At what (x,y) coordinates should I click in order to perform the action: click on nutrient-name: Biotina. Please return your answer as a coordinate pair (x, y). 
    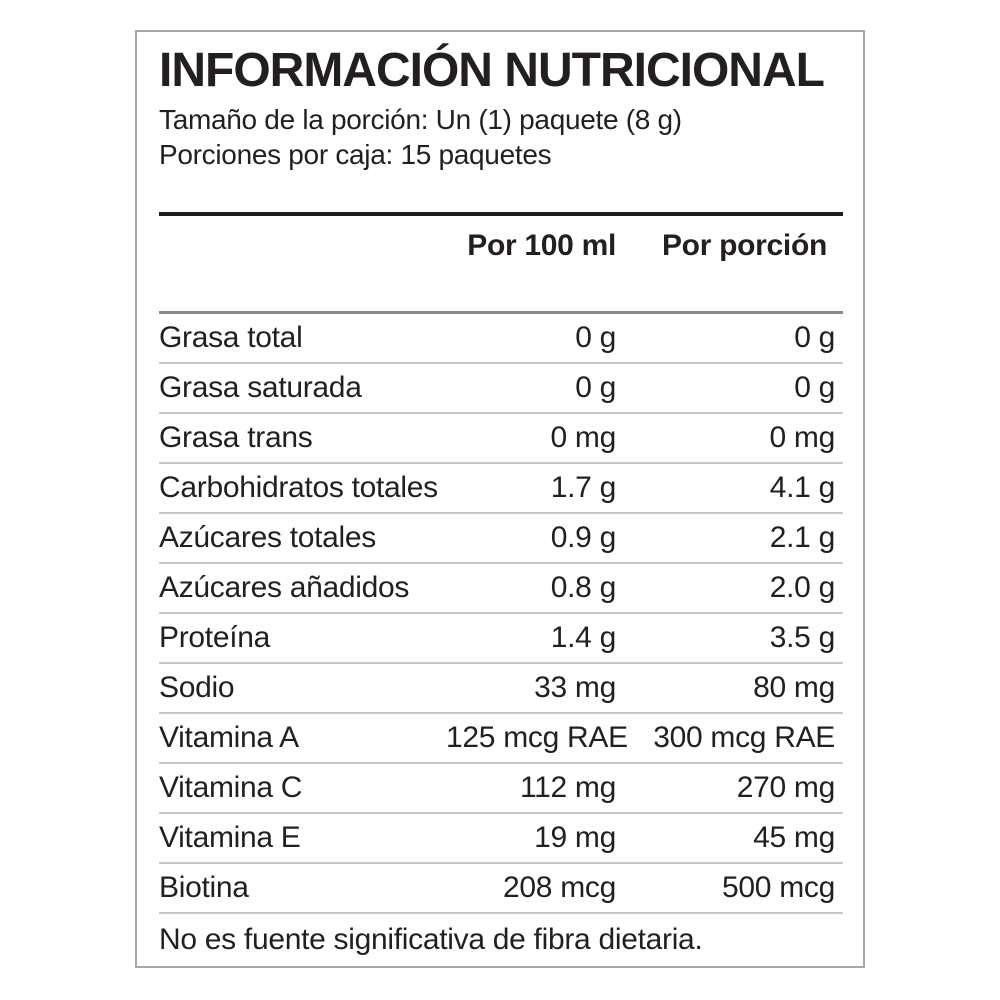
    Looking at the image, I should click on (204, 887).